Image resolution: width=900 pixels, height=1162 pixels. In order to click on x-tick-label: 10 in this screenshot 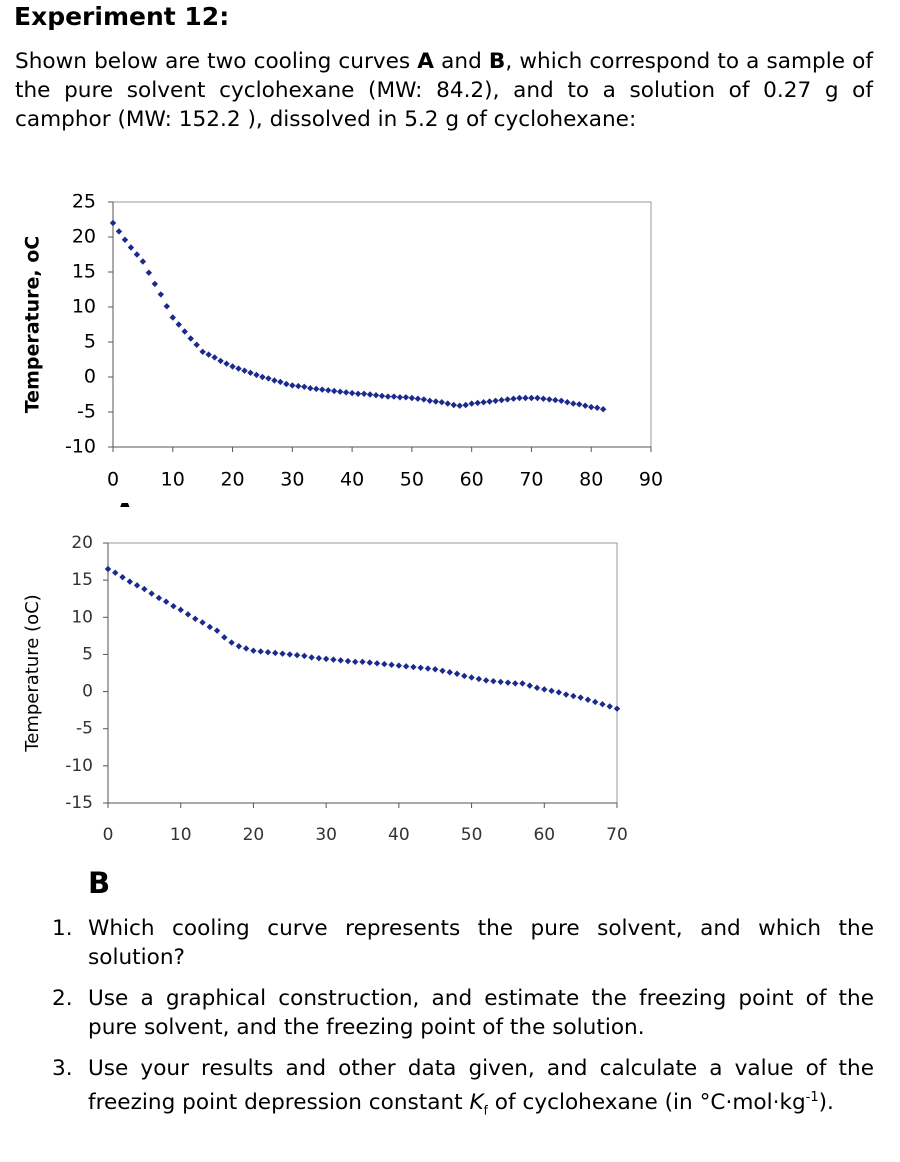, I will do `click(181, 835)`.